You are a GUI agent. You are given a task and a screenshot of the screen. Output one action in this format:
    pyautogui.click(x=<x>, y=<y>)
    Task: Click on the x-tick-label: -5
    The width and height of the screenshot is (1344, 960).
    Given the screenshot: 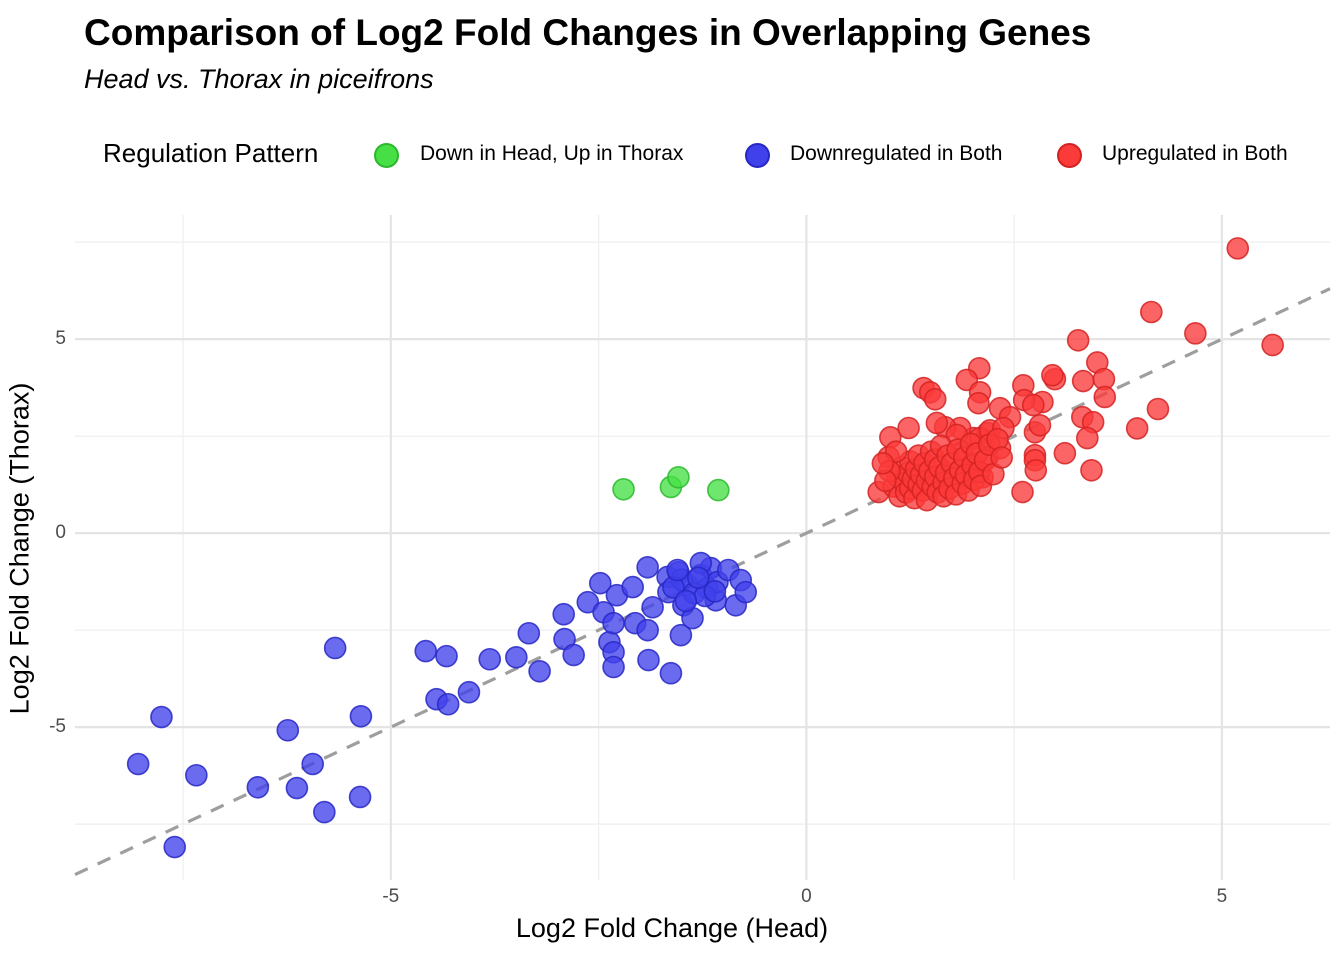 What is the action you would take?
    pyautogui.click(x=391, y=896)
    